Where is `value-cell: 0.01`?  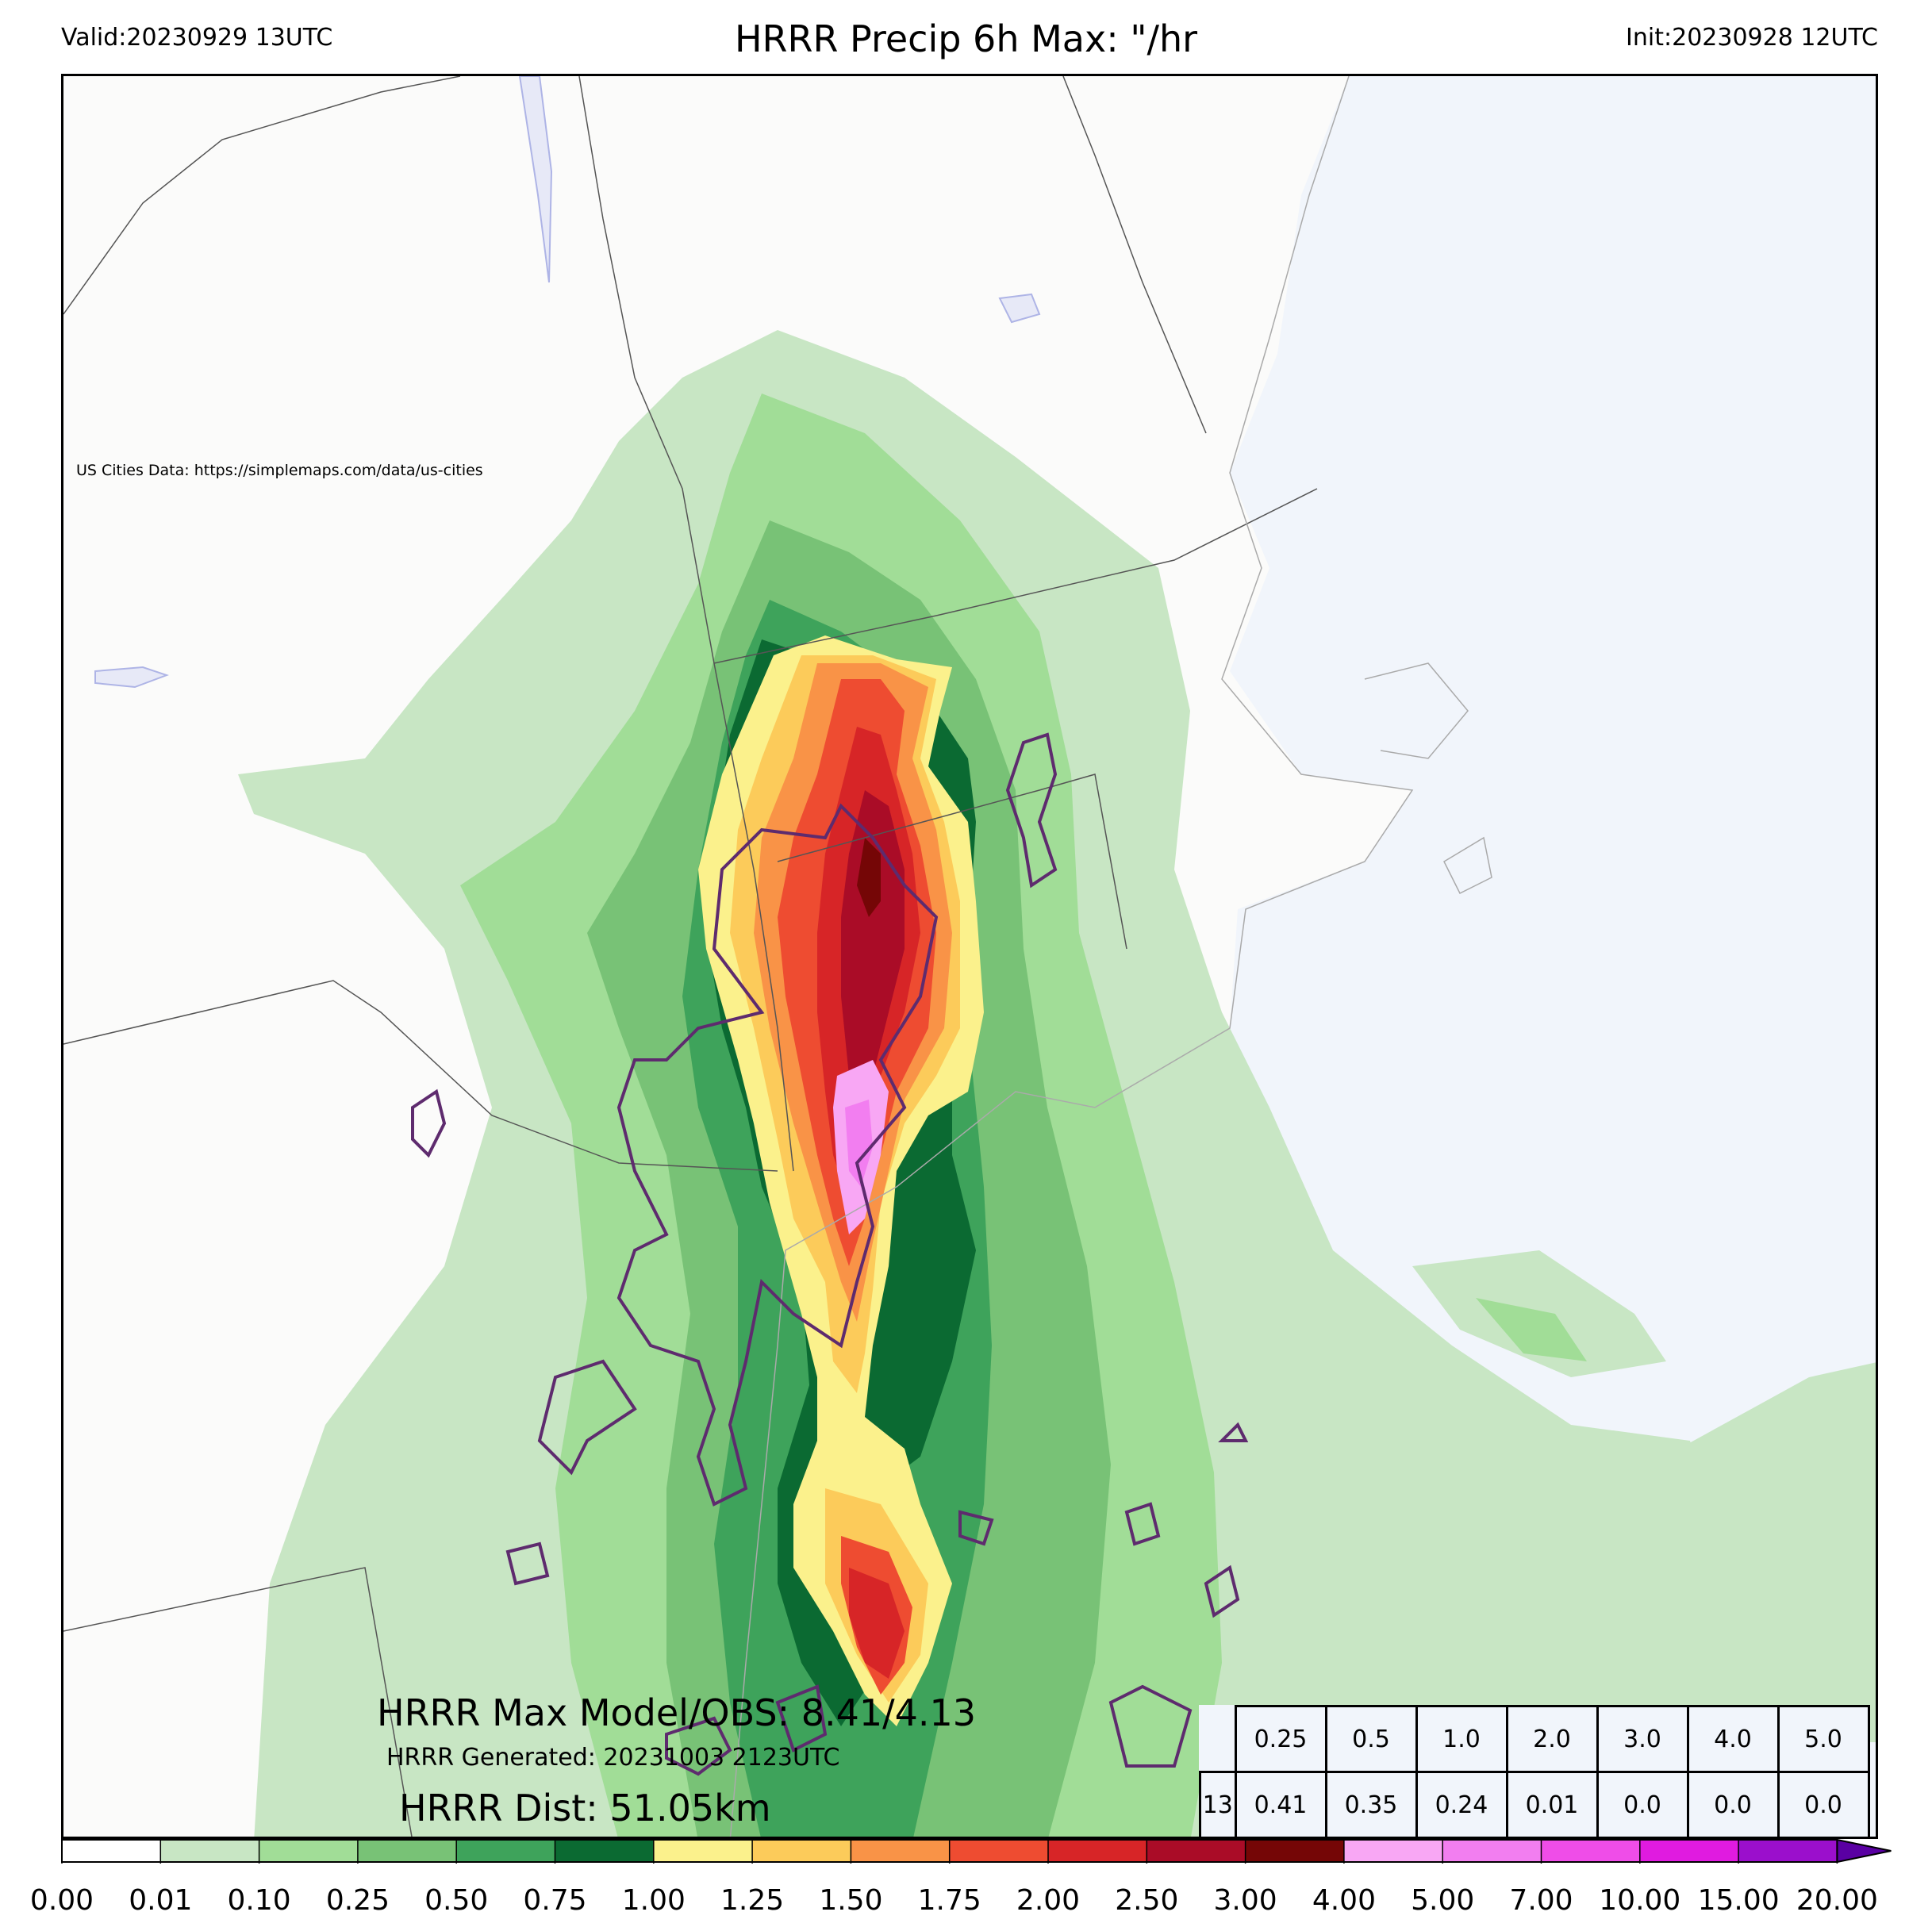 value-cell: 0.01 is located at coordinates (1552, 1805).